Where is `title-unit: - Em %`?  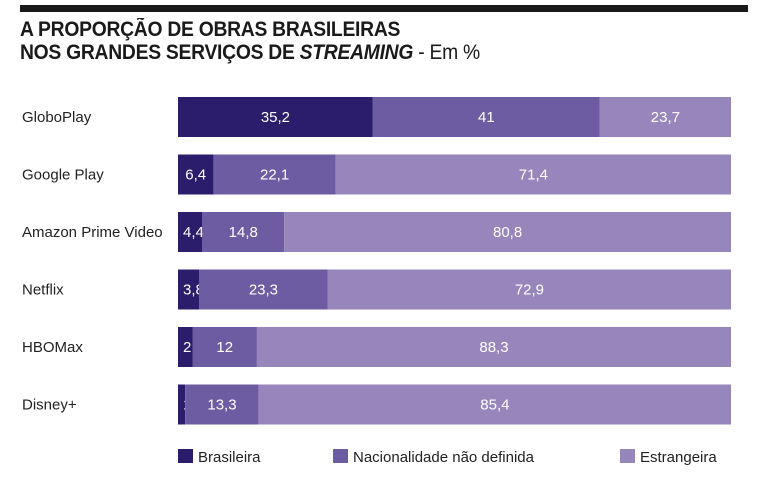 title-unit: - Em % is located at coordinates (446, 52).